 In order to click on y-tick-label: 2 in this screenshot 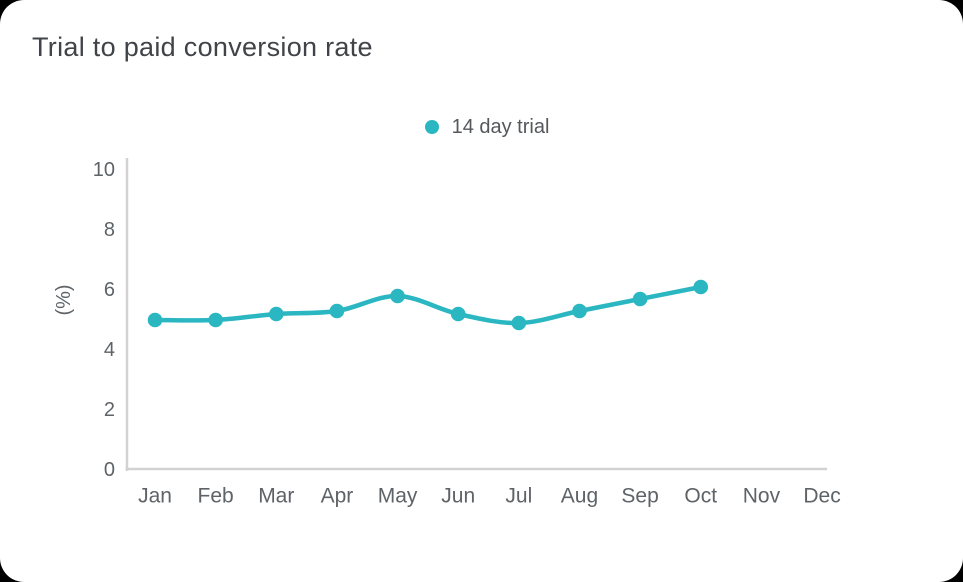, I will do `click(109, 410)`.